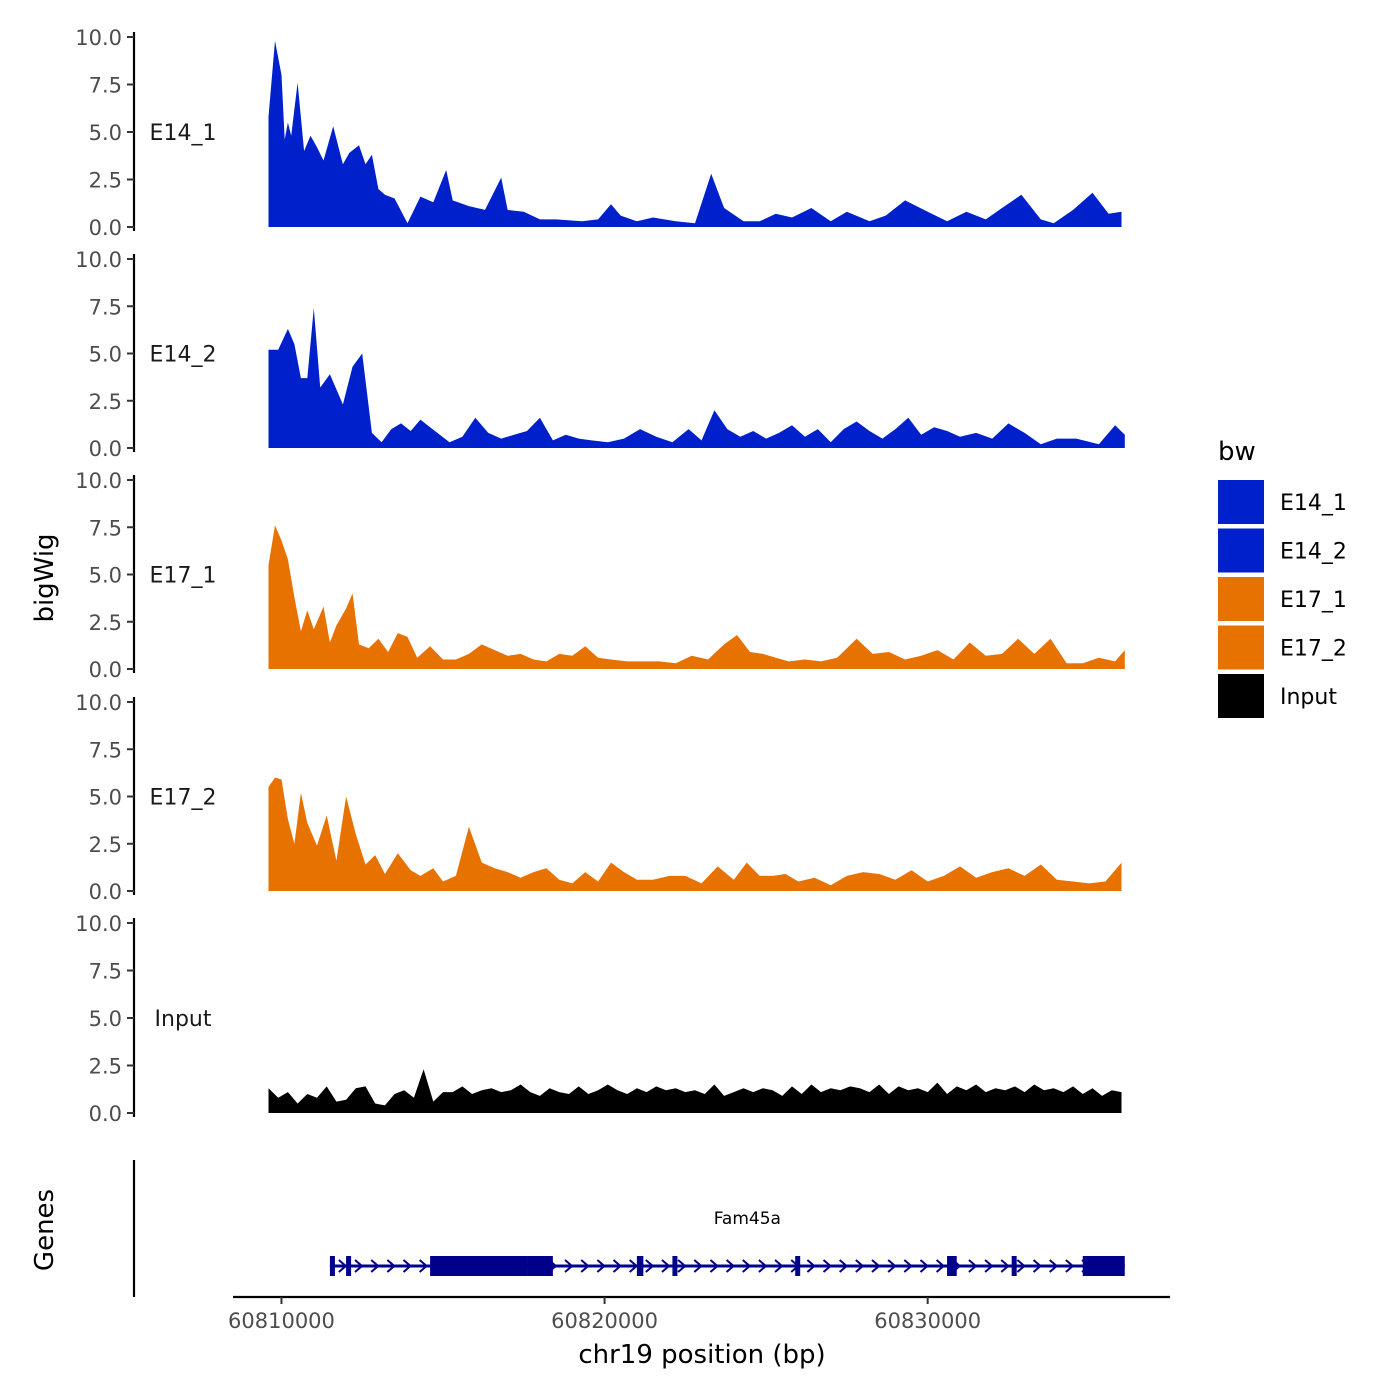  I want to click on x-tick-label: 60820000, so click(604, 1321).